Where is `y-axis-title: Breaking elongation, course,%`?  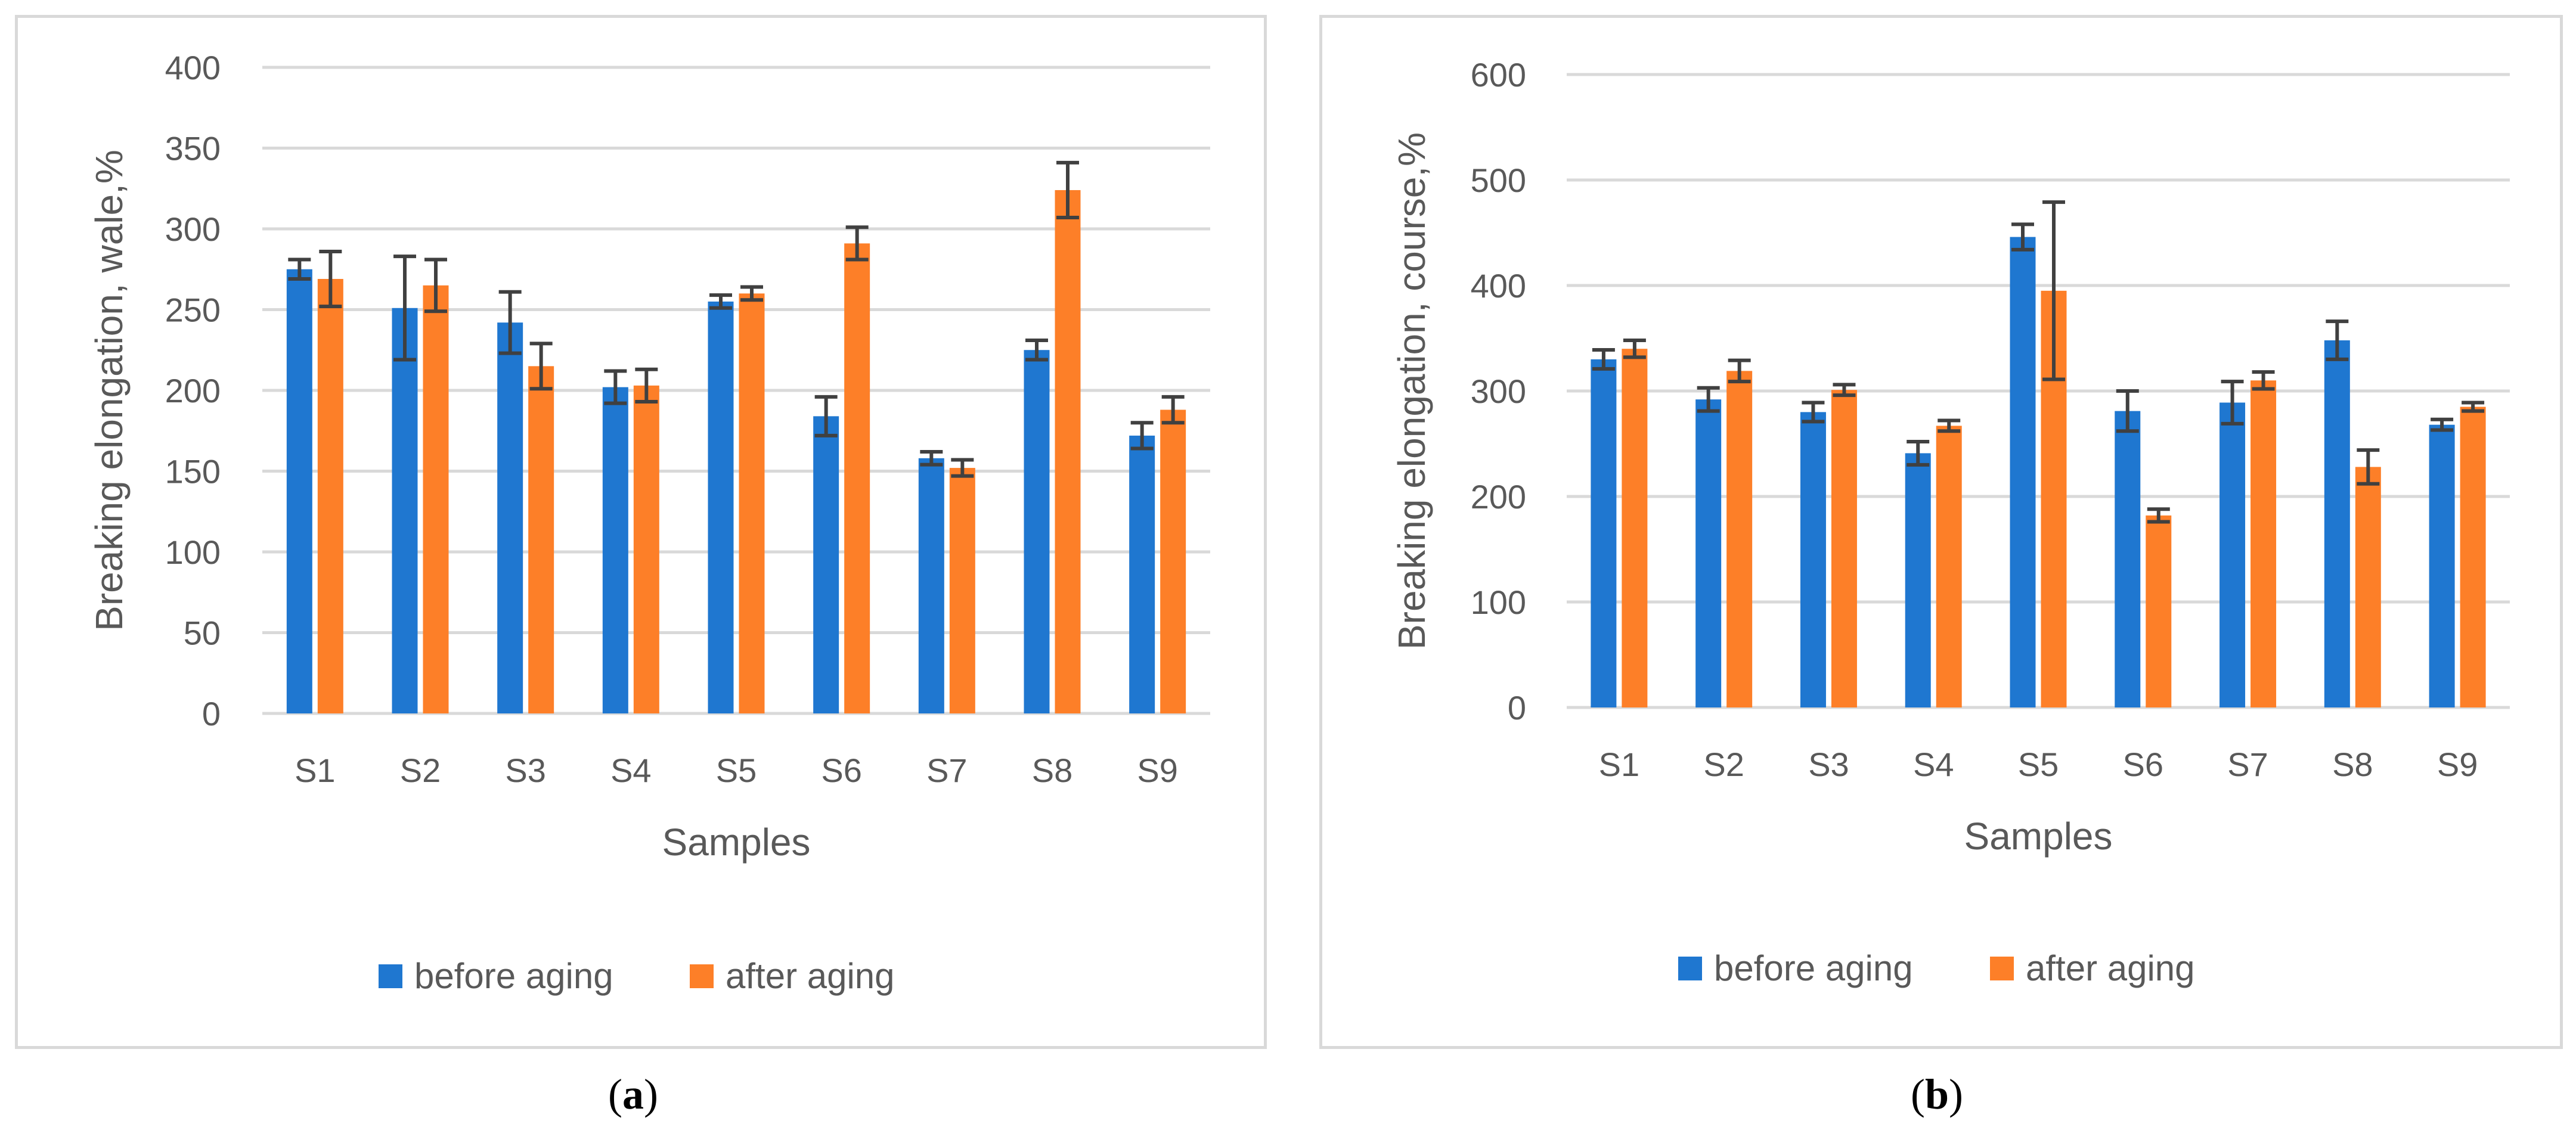
y-axis-title: Breaking elongation, course,% is located at coordinates (1411, 391).